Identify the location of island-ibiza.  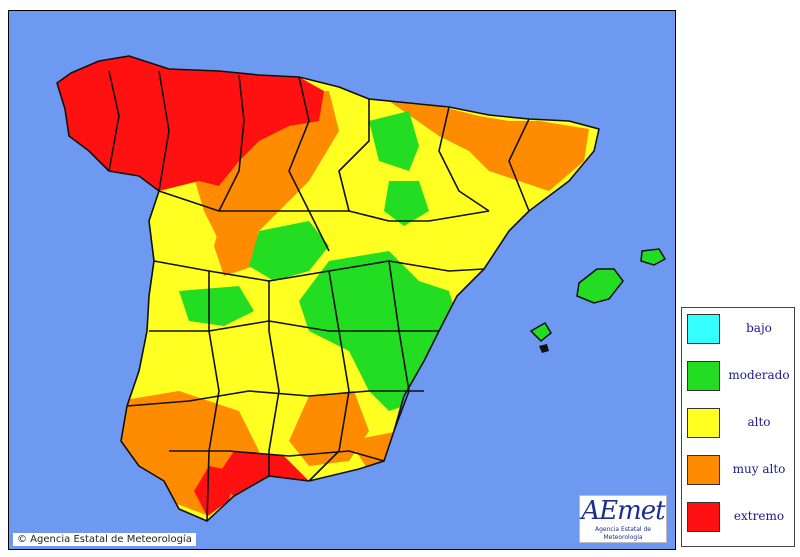
(540, 332).